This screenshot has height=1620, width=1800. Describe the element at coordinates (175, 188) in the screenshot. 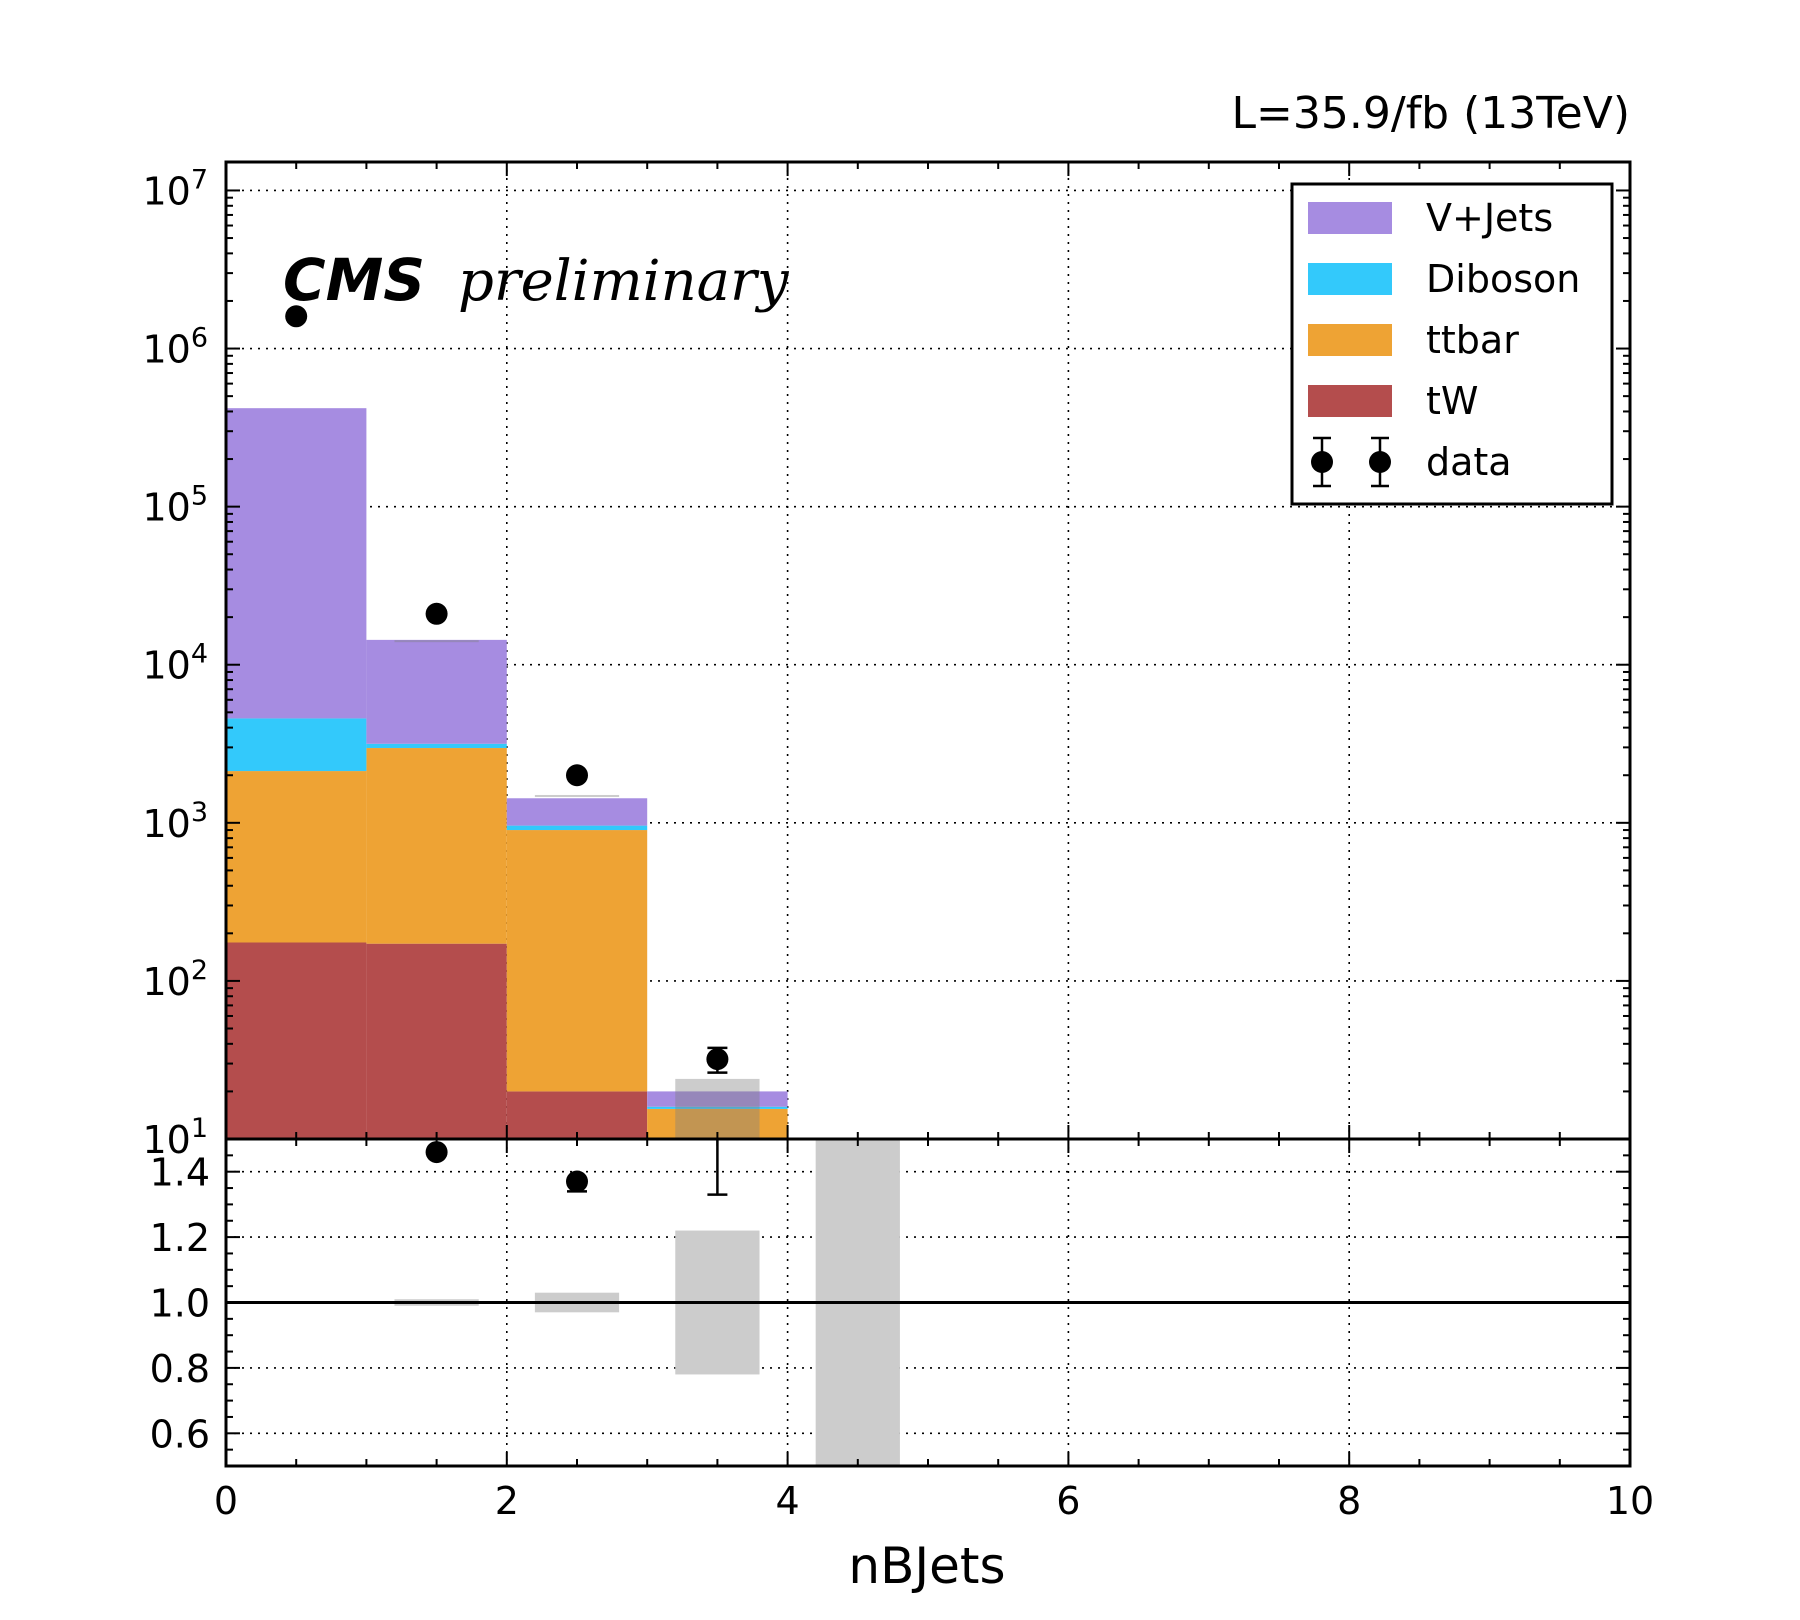

I see `y-tick-label: 10⁷` at that location.